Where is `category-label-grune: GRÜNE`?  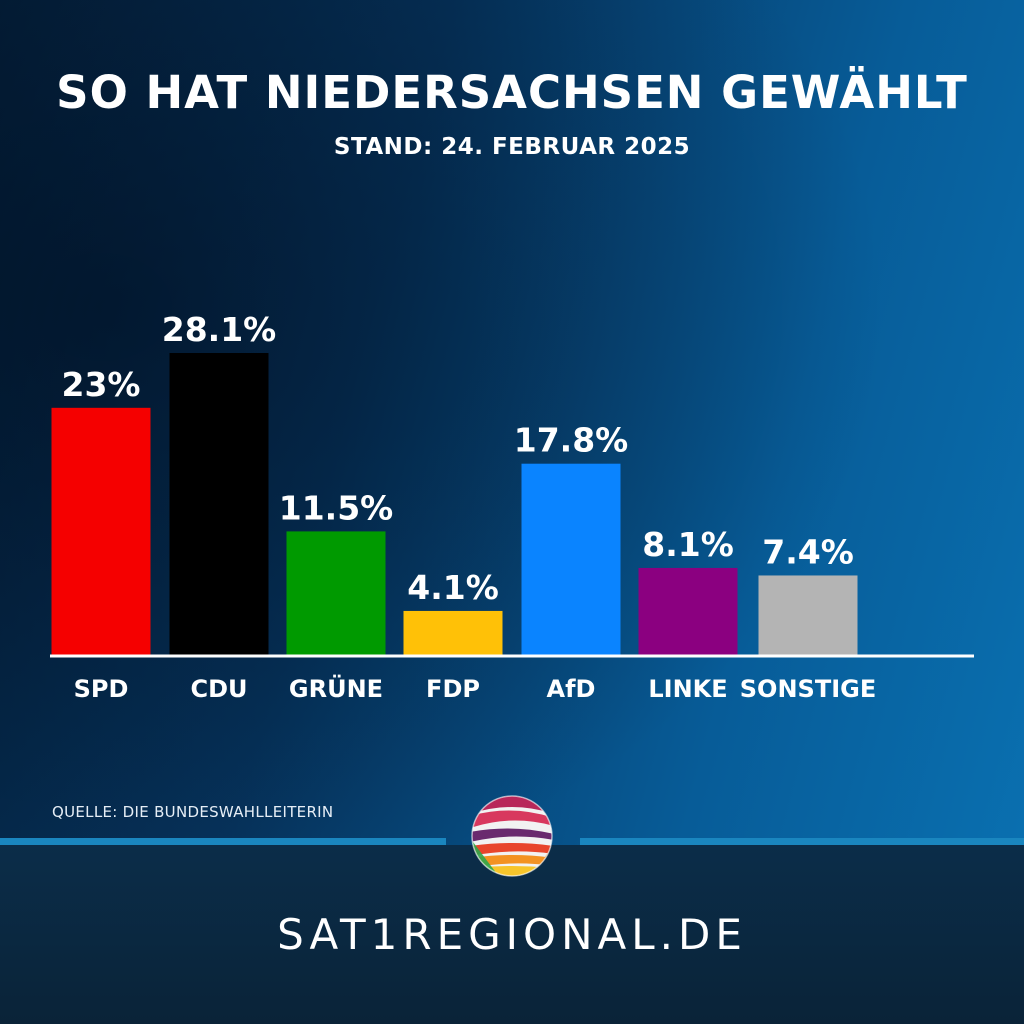 category-label-grune: GRÜNE is located at coordinates (336, 688).